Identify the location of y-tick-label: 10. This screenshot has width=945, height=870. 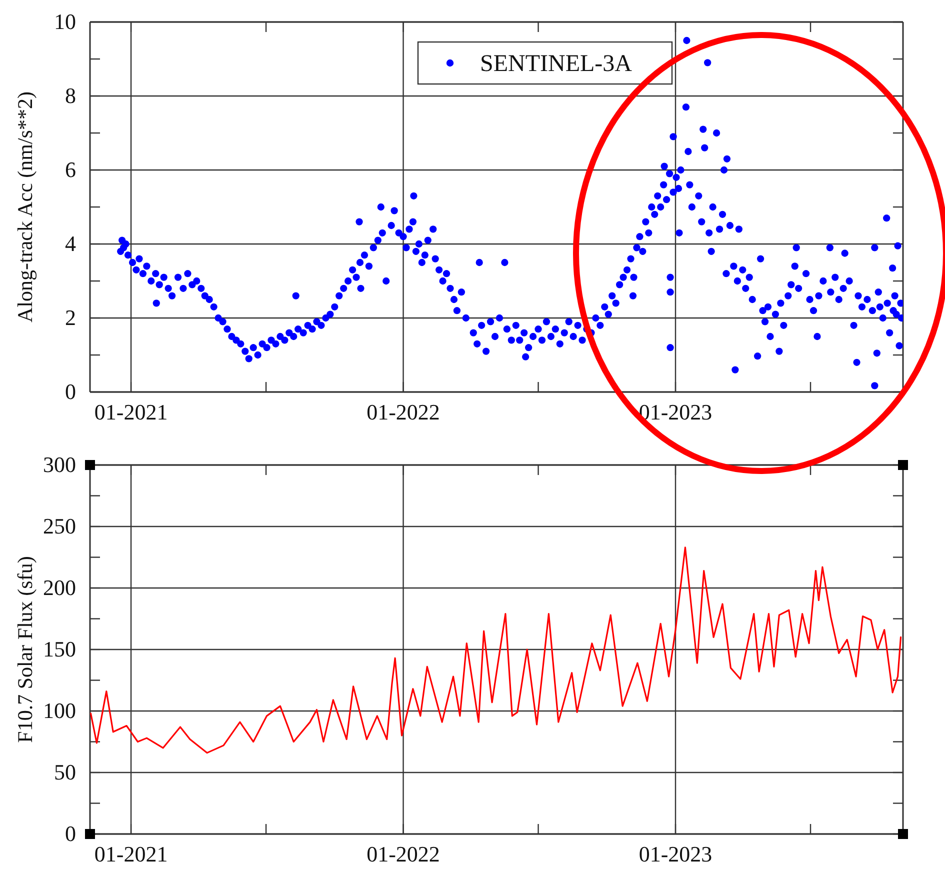
(65, 21).